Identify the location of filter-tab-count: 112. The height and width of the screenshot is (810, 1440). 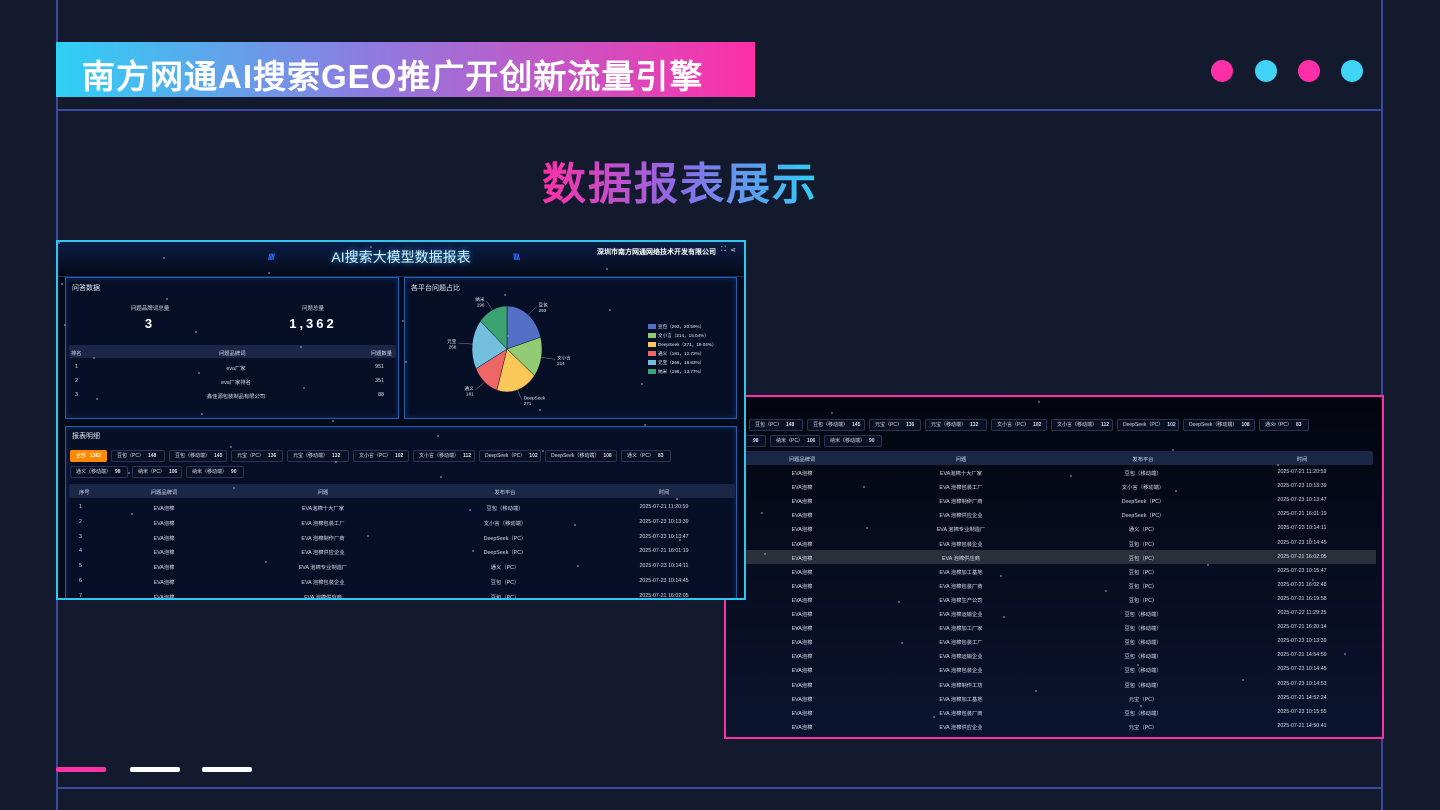
(1105, 425).